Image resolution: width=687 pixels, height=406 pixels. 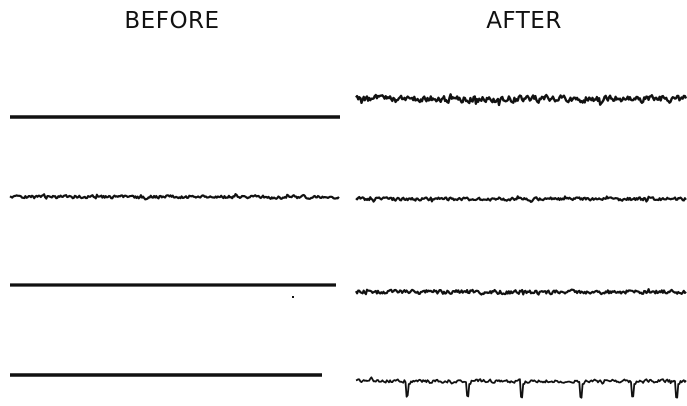 What do you see at coordinates (172, 21) in the screenshot?
I see `before-column-heading: BEFORE` at bounding box center [172, 21].